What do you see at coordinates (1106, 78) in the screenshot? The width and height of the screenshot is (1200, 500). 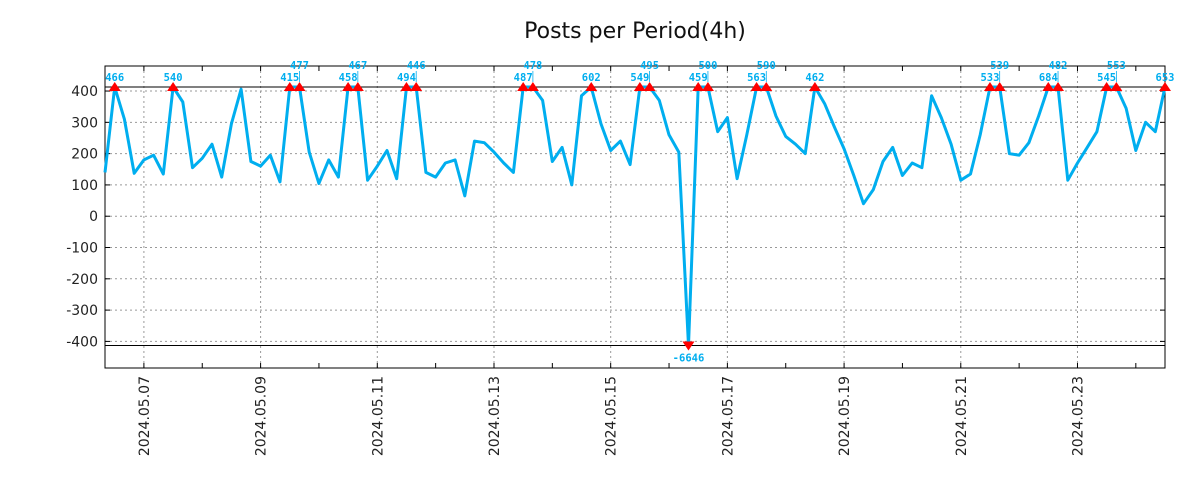 I see `data-label: 545` at bounding box center [1106, 78].